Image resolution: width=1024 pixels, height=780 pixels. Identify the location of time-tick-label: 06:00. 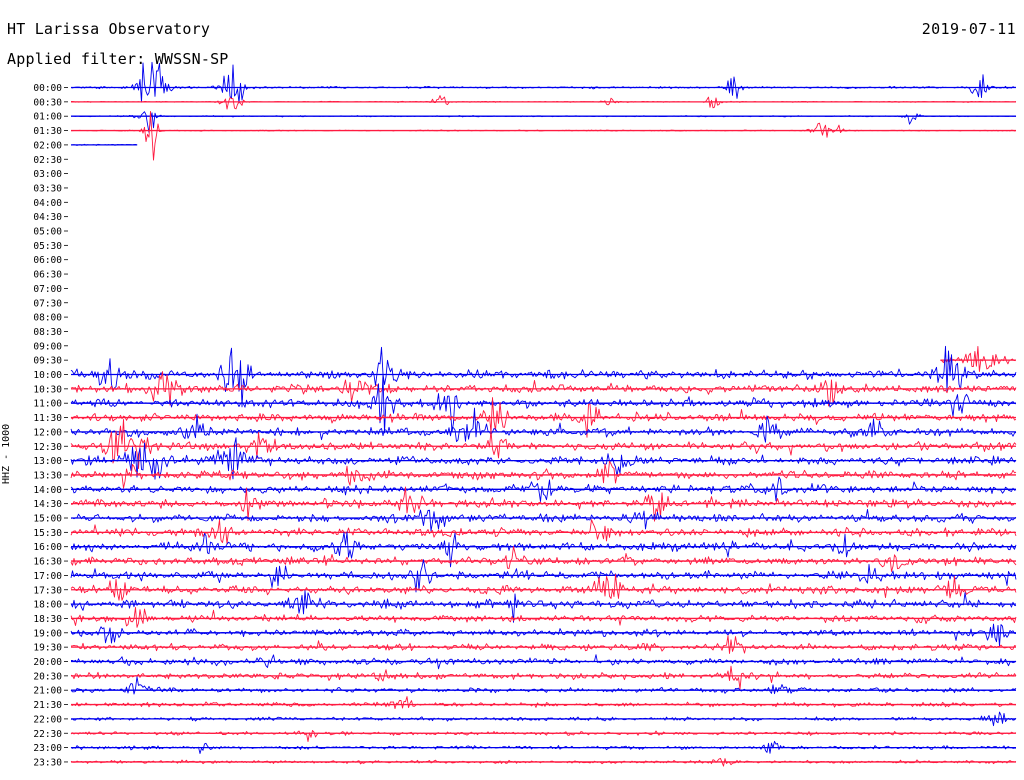
(47, 260).